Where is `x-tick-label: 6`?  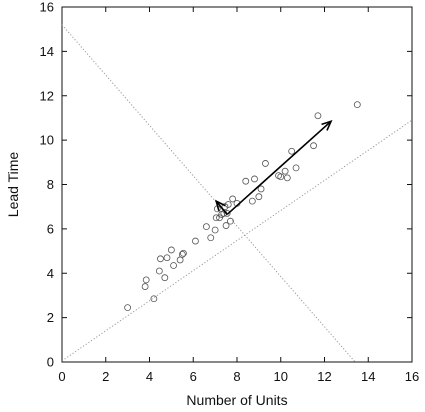
x-tick-label: 6 is located at coordinates (193, 376).